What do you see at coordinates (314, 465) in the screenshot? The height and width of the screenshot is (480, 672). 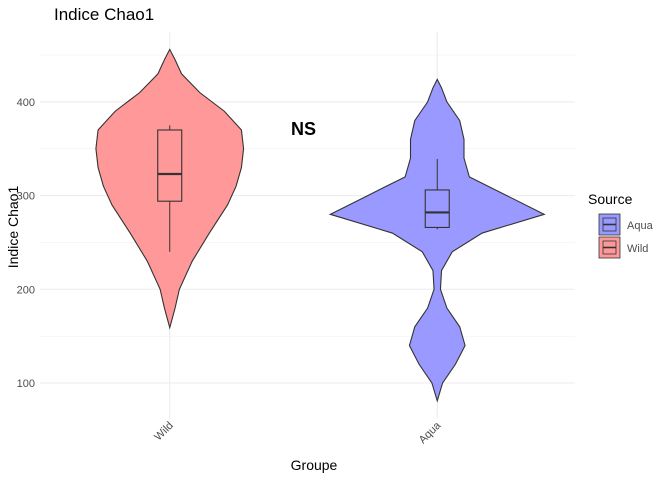 I see `x-axis-label: Groupe` at bounding box center [314, 465].